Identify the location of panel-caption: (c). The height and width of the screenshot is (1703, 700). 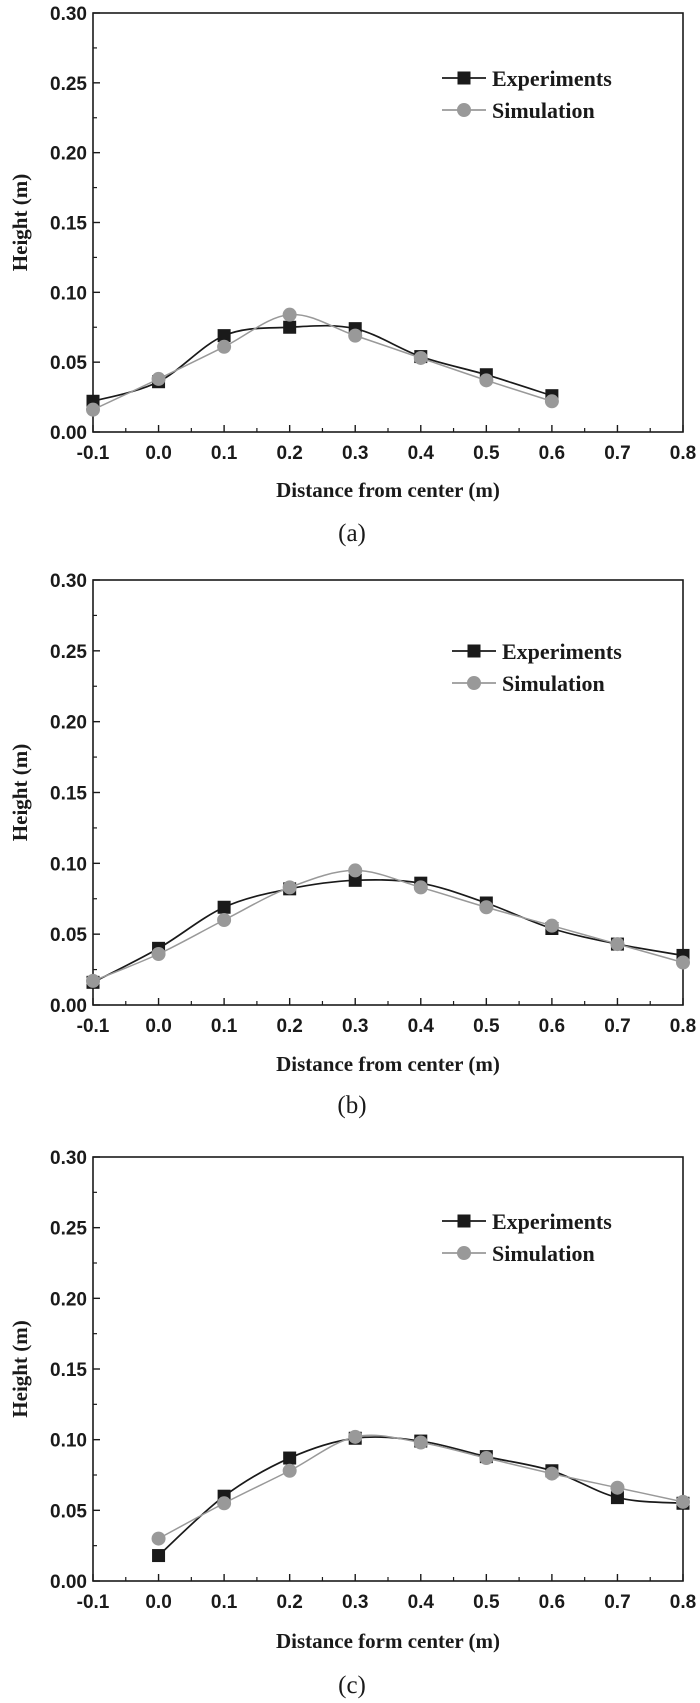
(352, 1685).